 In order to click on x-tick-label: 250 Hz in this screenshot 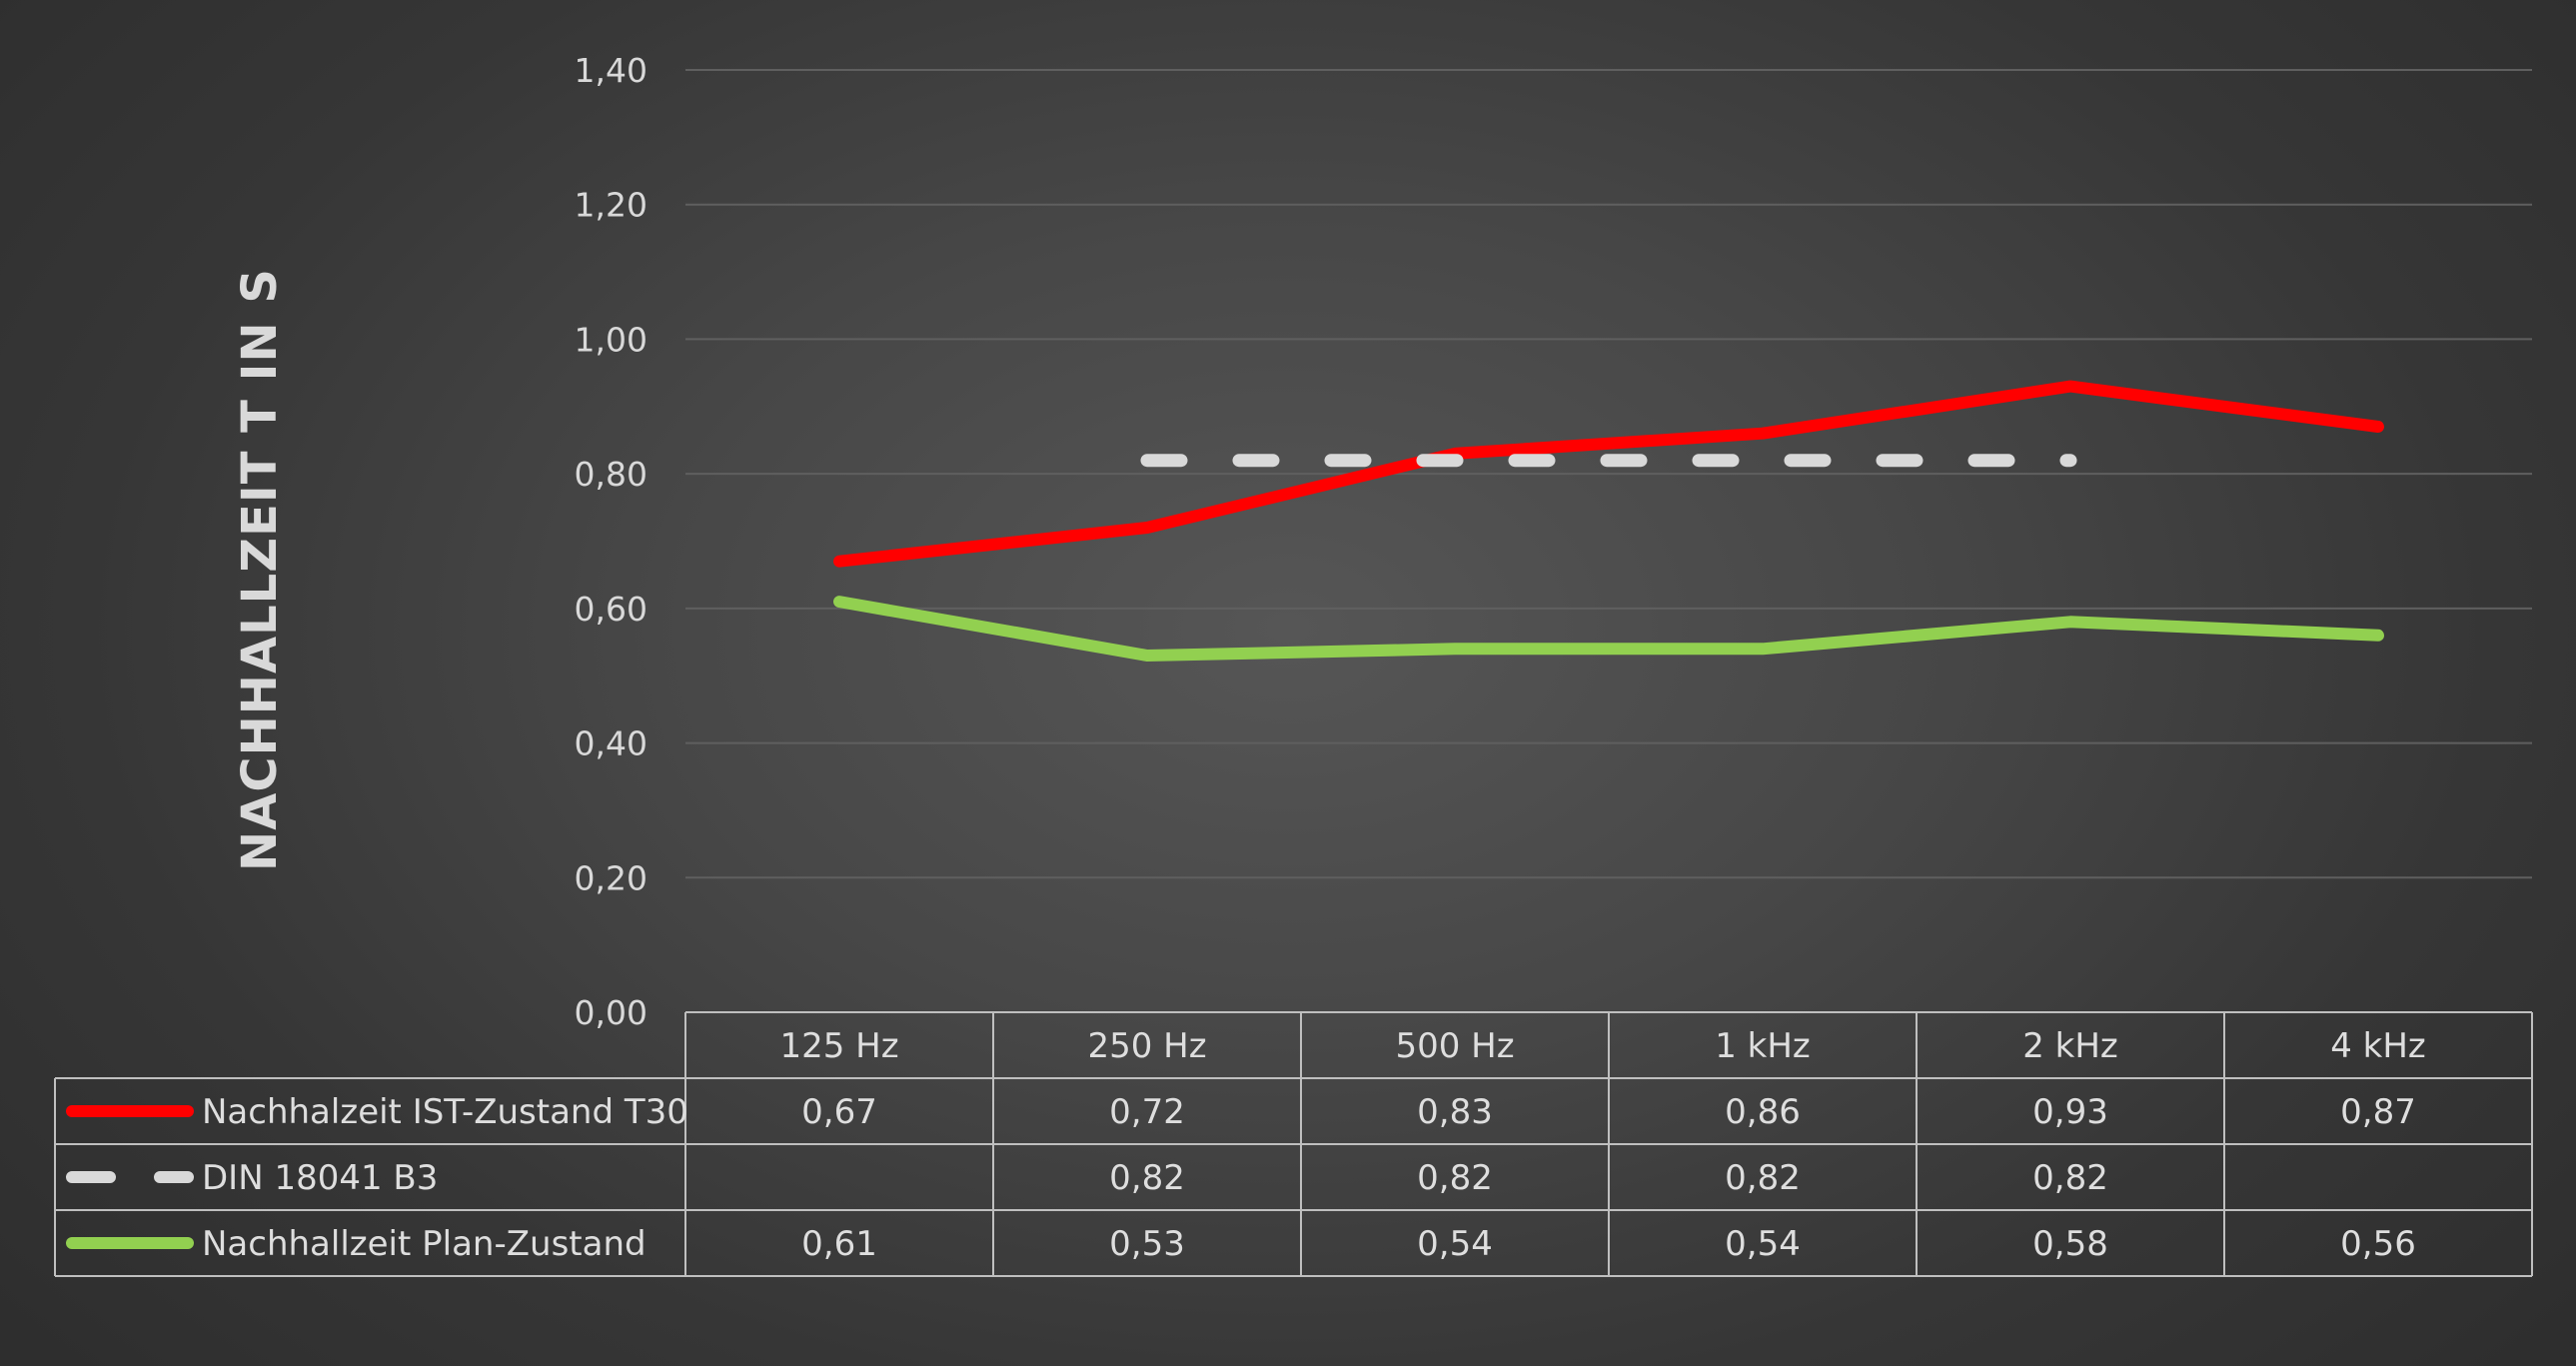, I will do `click(1146, 1046)`.